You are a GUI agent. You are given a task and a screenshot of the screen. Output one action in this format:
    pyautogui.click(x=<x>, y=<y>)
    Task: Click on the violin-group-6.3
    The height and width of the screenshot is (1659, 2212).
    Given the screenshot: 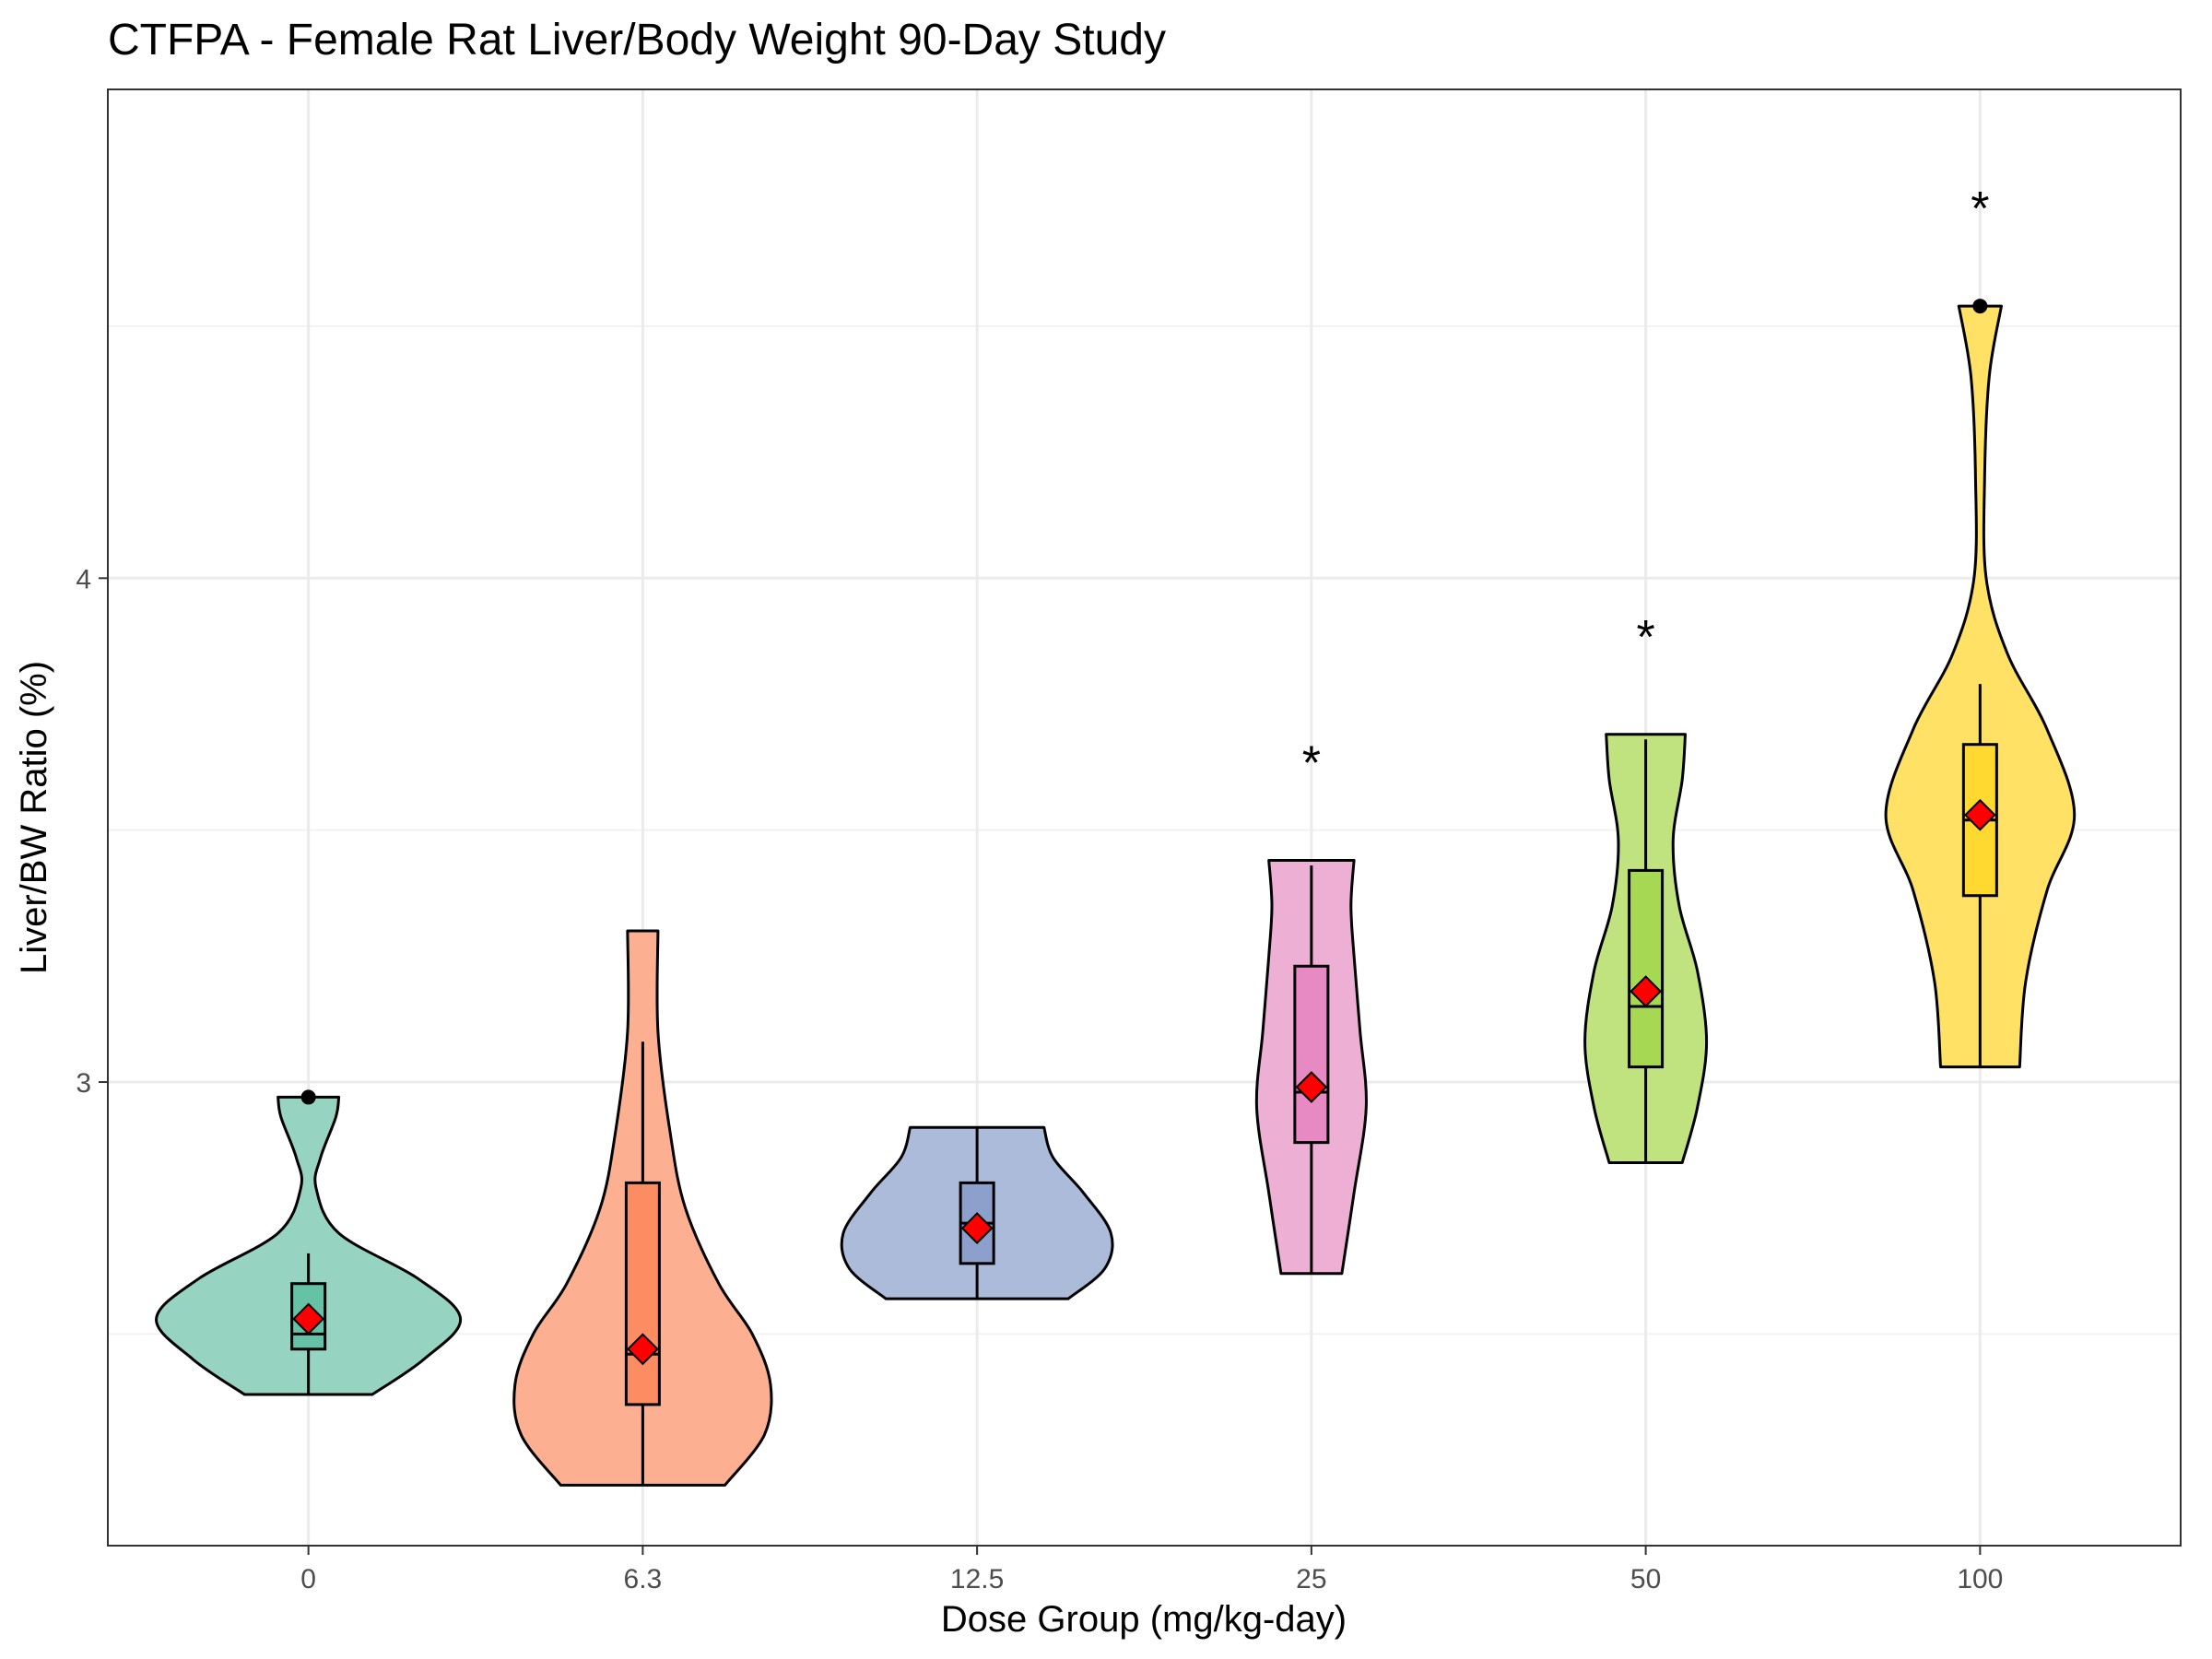 What is the action you would take?
    pyautogui.click(x=642, y=1208)
    